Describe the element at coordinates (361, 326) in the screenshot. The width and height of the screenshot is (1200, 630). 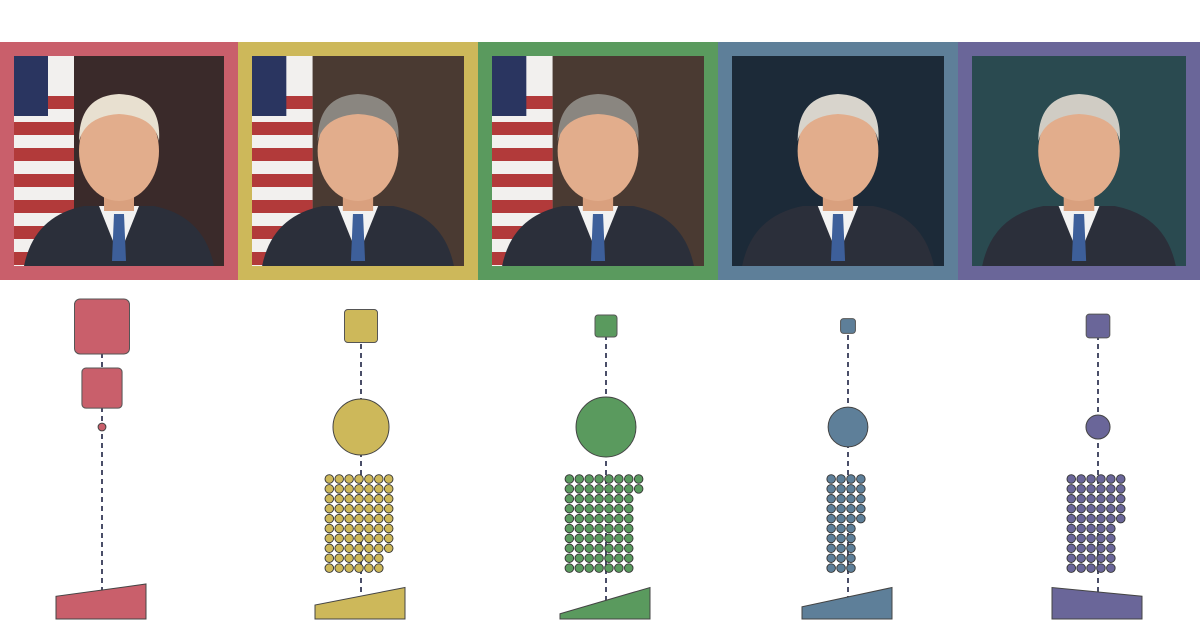
I see `value-square` at that location.